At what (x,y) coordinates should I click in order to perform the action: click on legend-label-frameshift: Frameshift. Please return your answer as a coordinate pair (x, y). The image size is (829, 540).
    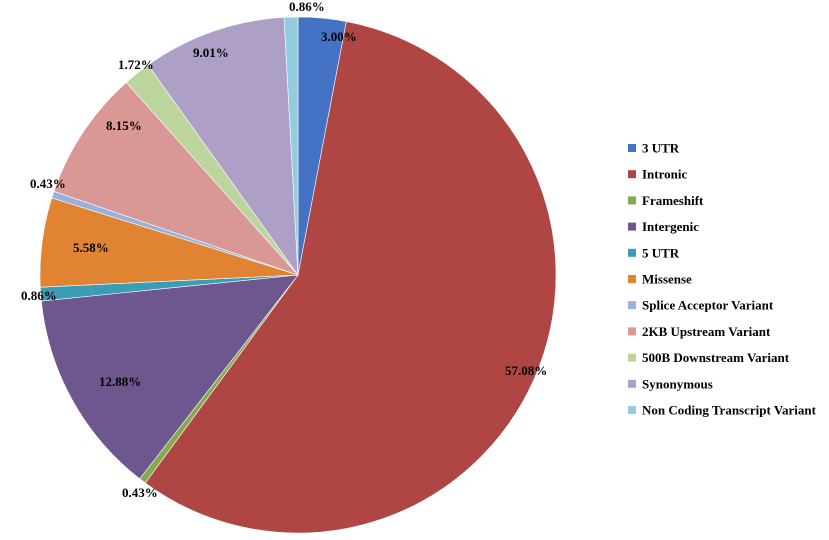
    Looking at the image, I should click on (673, 200).